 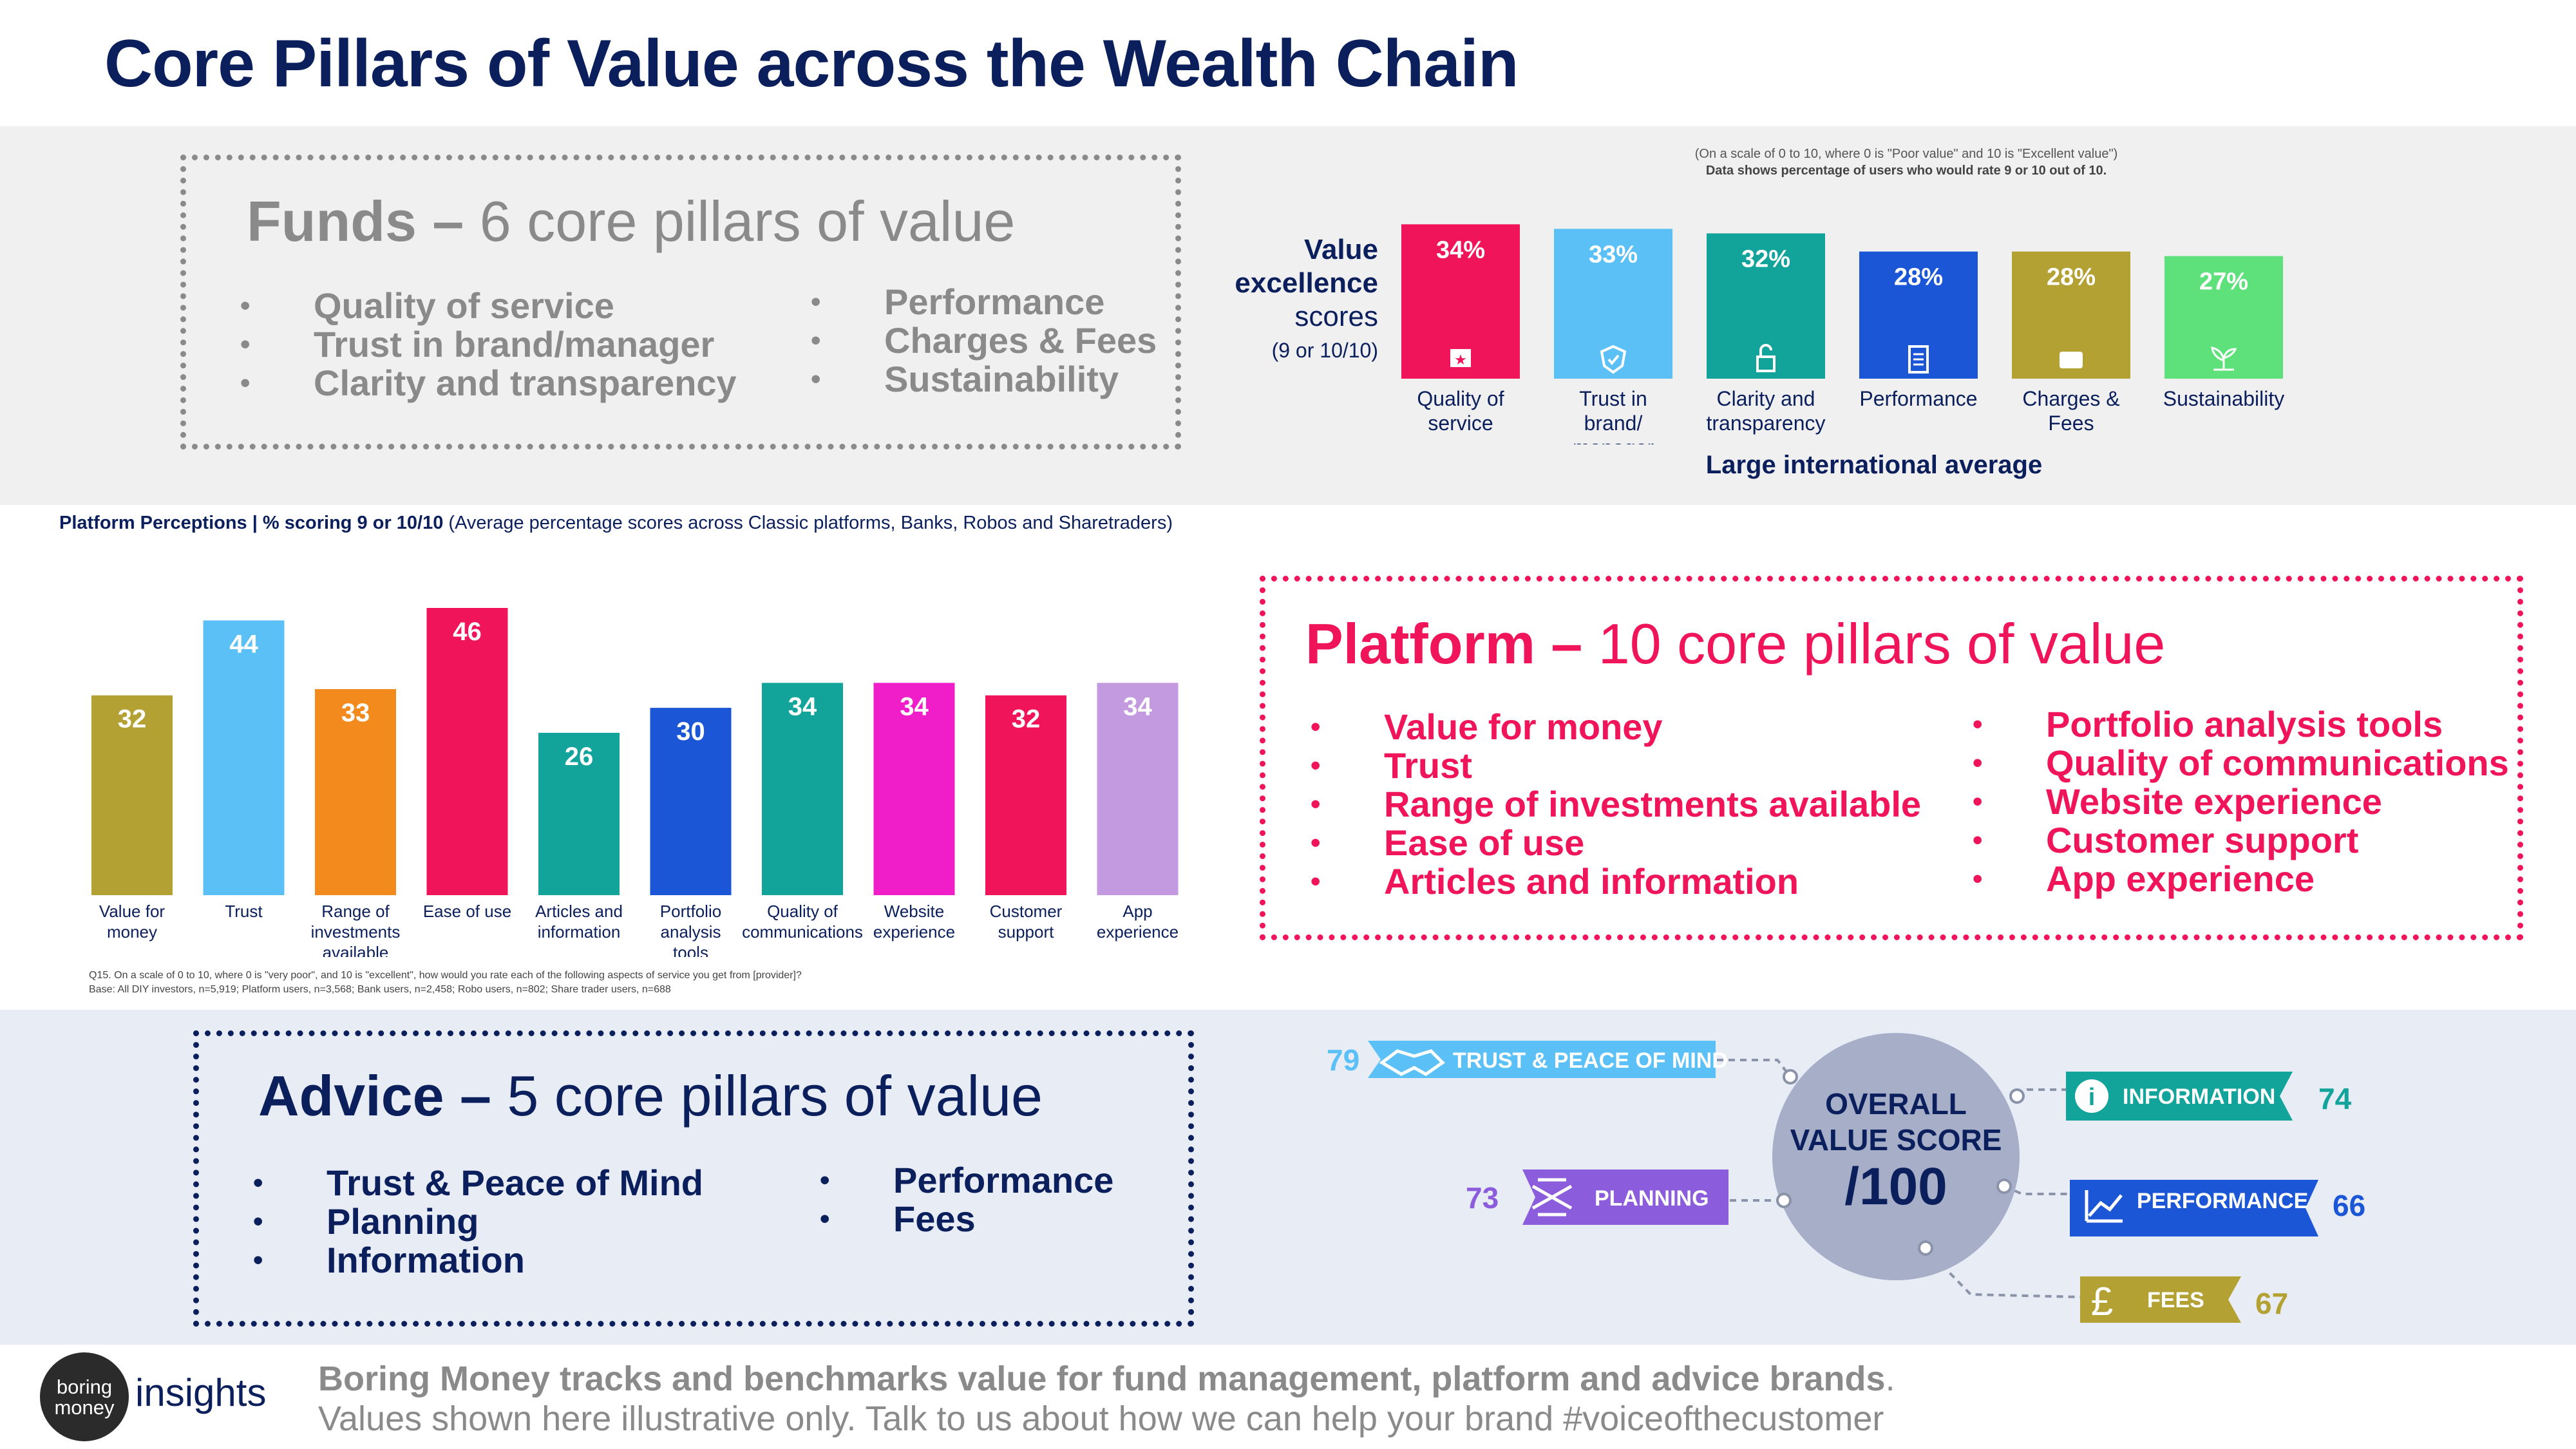 I want to click on platform-bar-value: 34, so click(x=1137, y=707).